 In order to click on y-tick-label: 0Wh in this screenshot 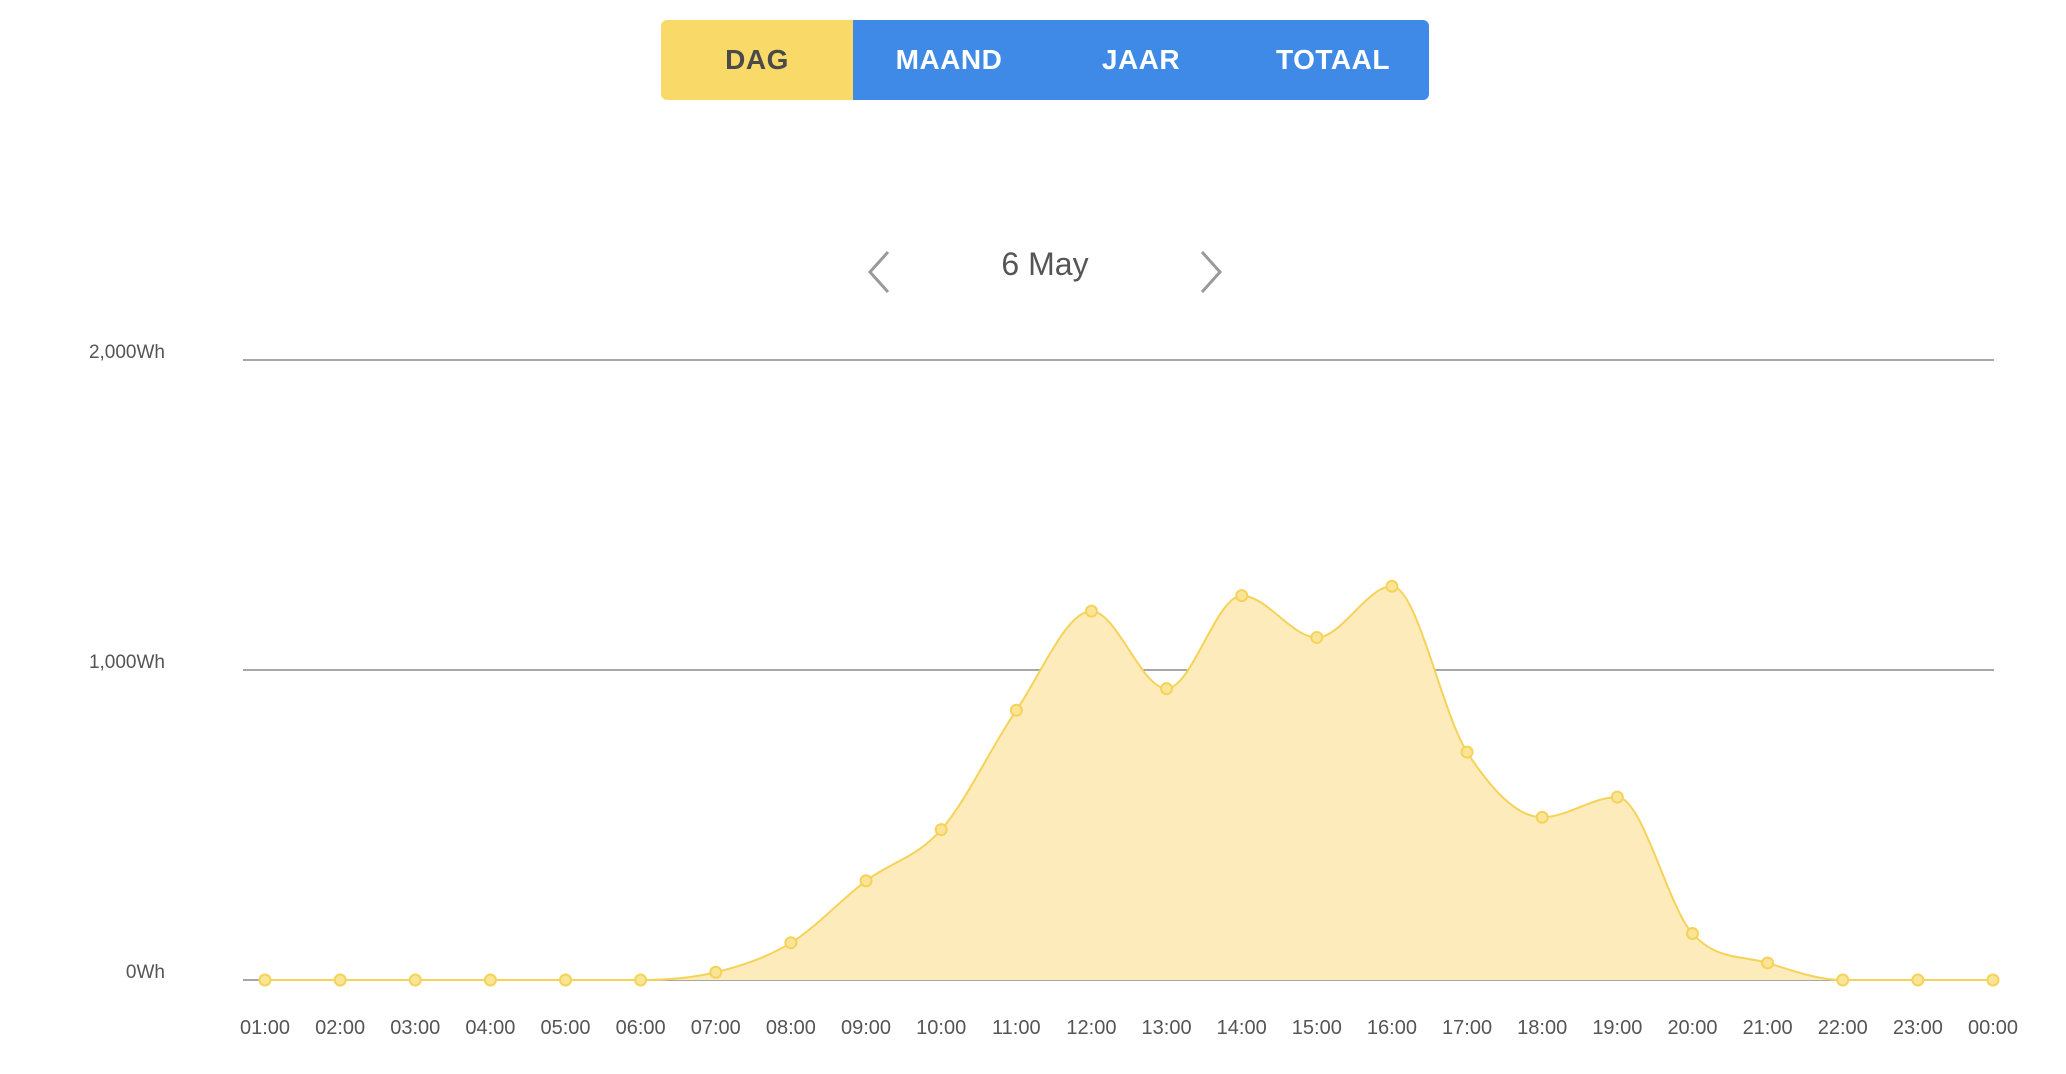, I will do `click(145, 972)`.